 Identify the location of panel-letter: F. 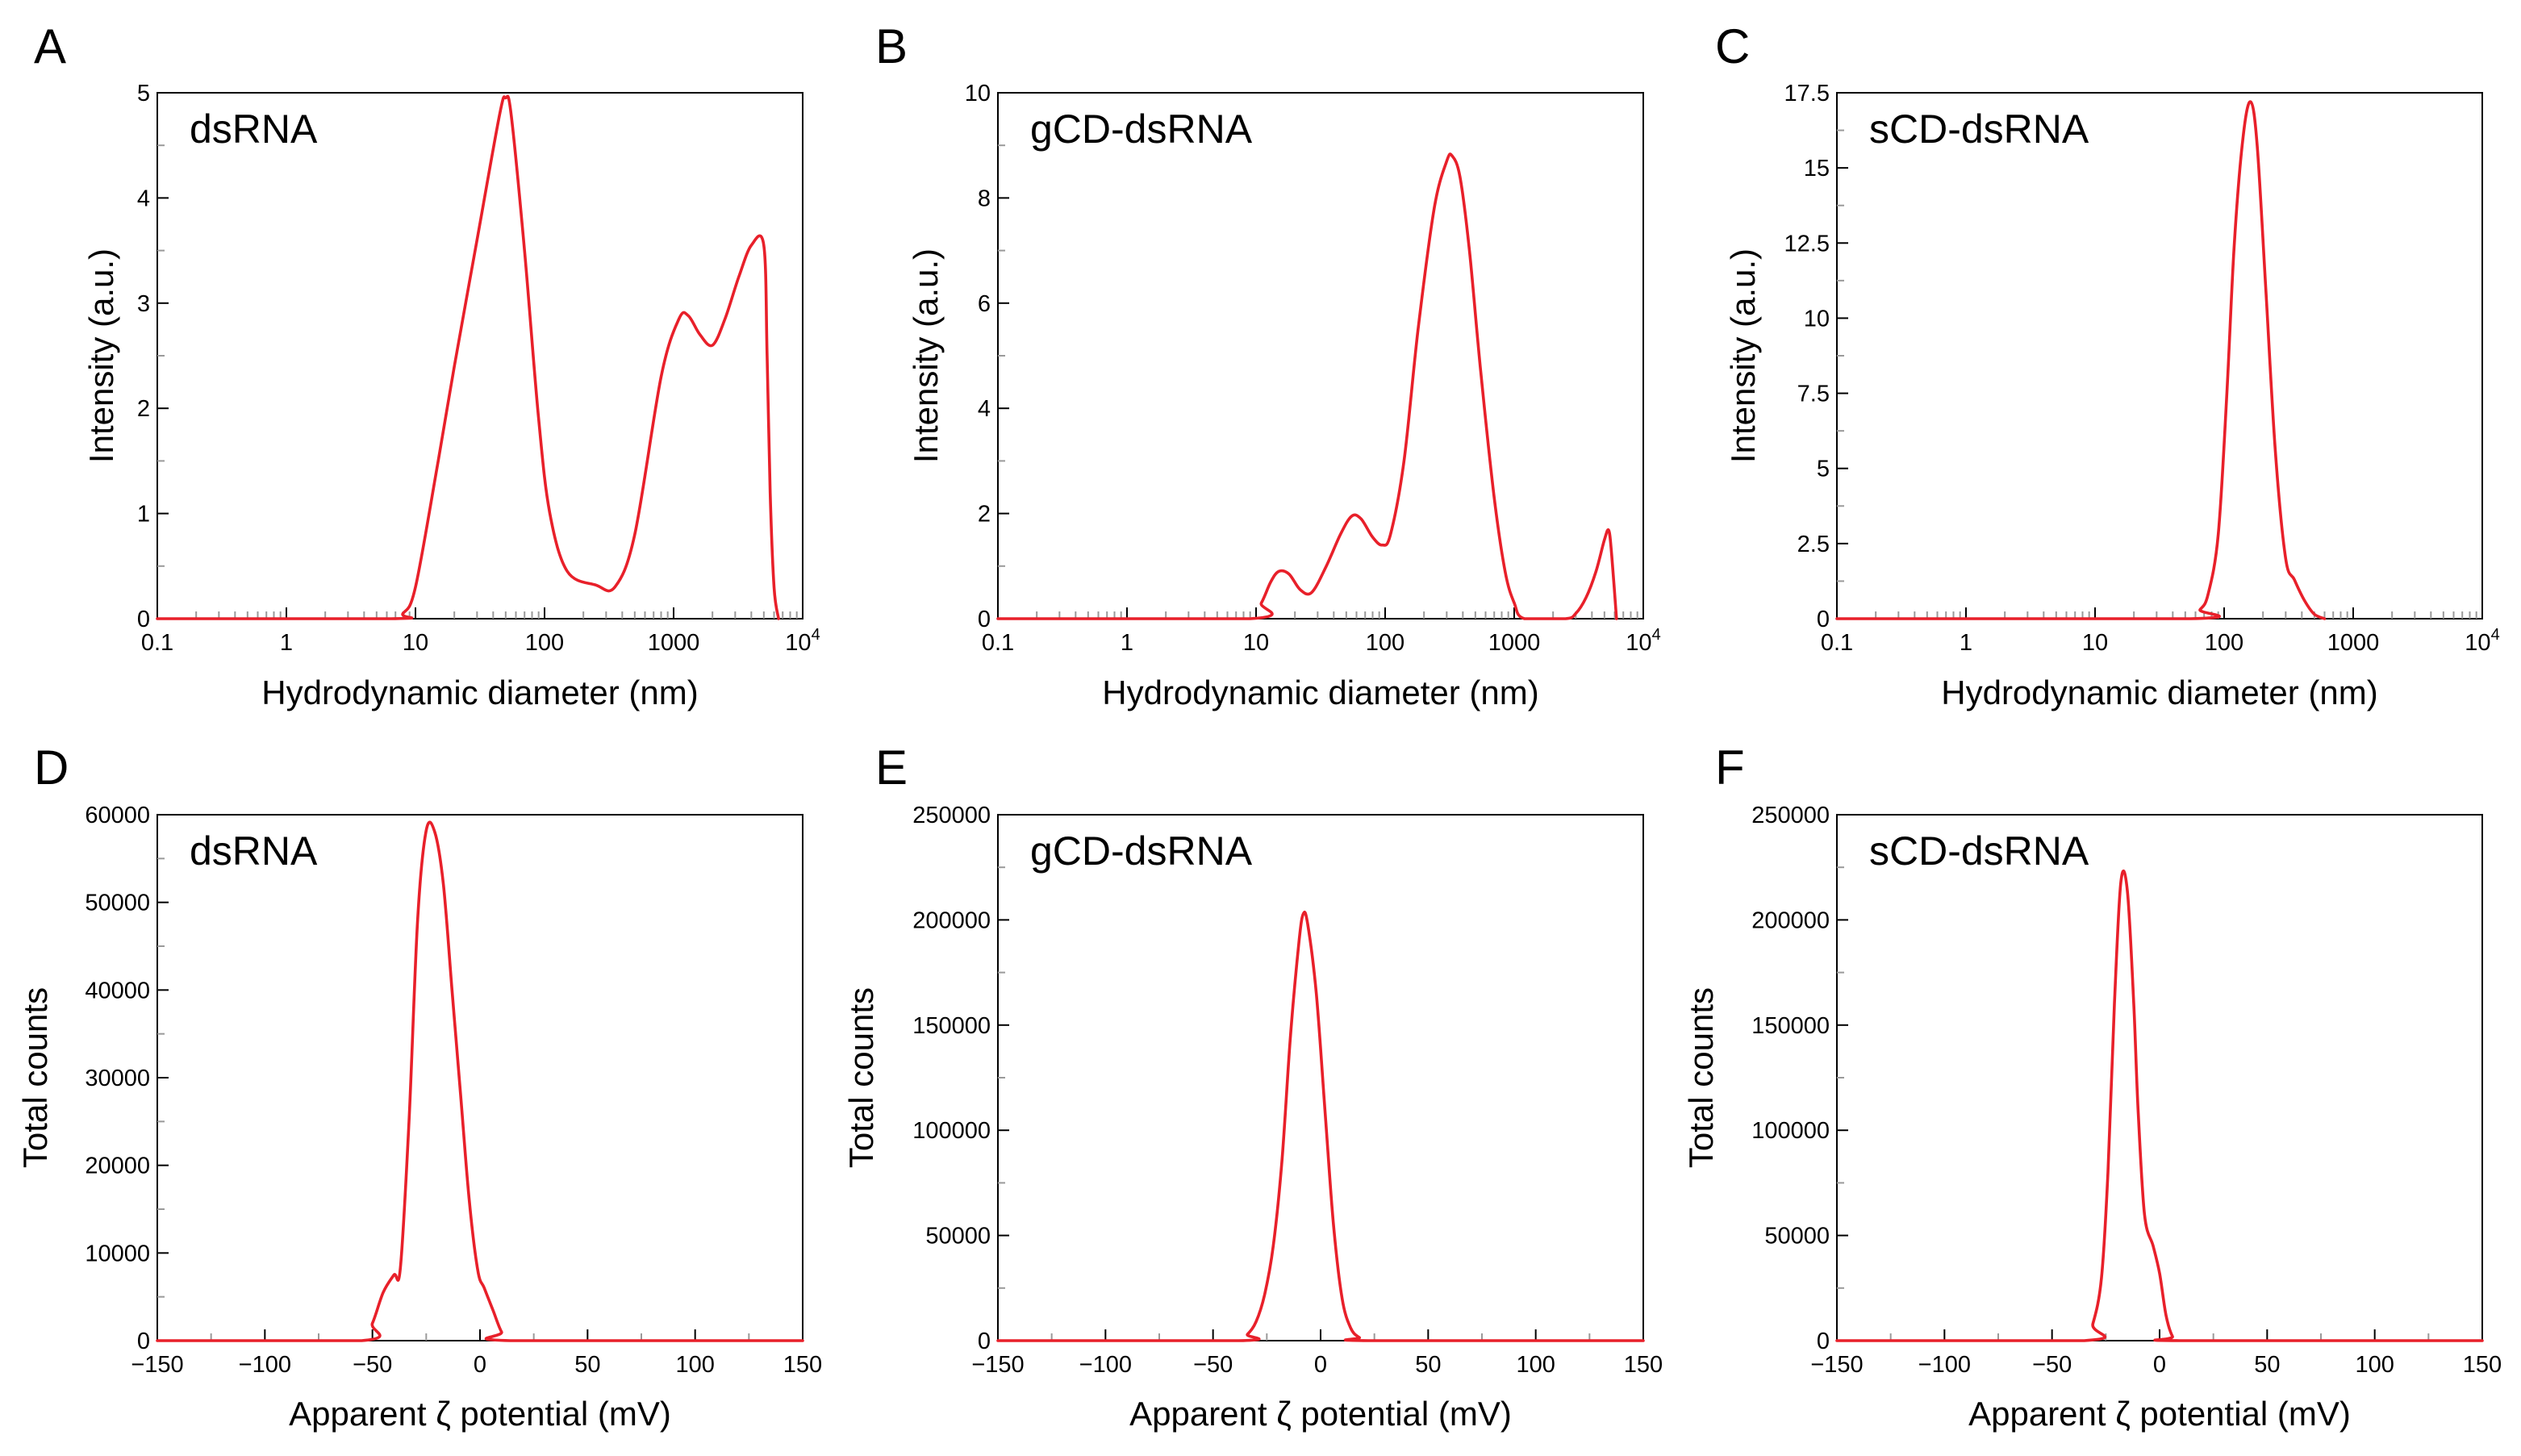
(1730, 768).